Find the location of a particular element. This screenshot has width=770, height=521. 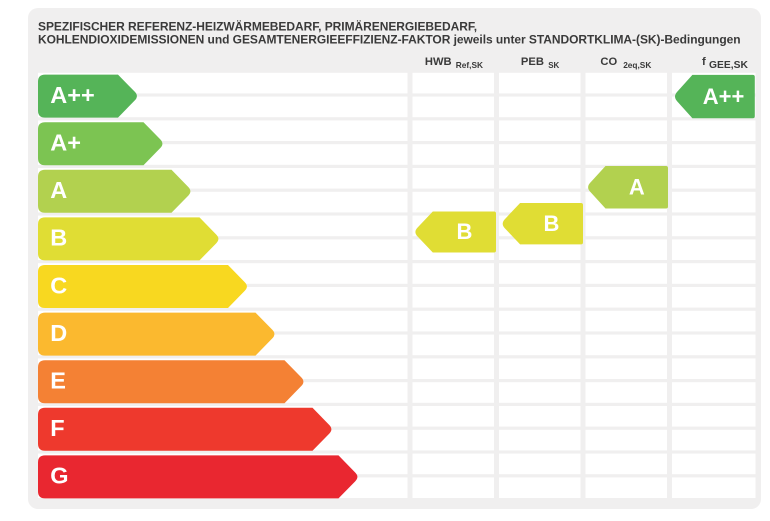

svg-text: PEB is located at coordinates (532, 62).